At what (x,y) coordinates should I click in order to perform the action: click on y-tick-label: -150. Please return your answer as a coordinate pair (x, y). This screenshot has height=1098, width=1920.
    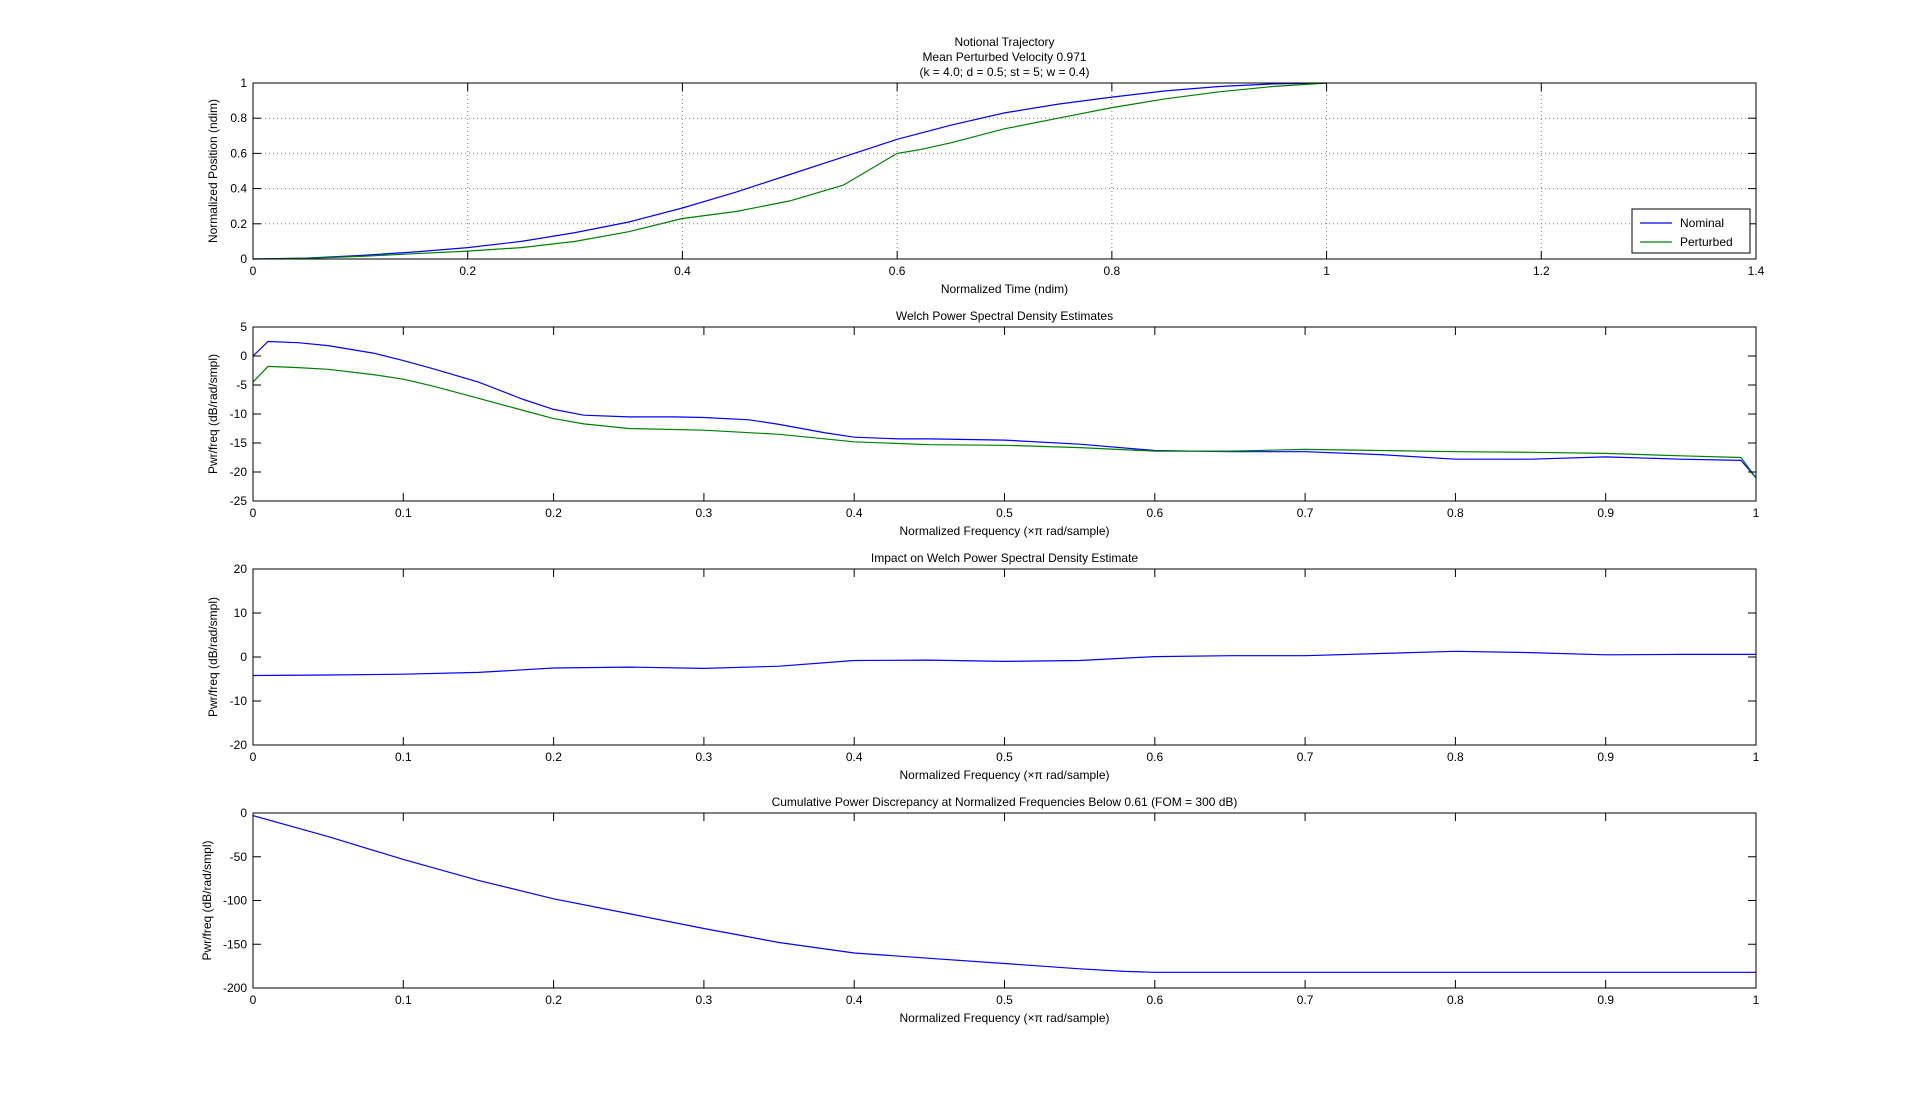
    Looking at the image, I should click on (235, 944).